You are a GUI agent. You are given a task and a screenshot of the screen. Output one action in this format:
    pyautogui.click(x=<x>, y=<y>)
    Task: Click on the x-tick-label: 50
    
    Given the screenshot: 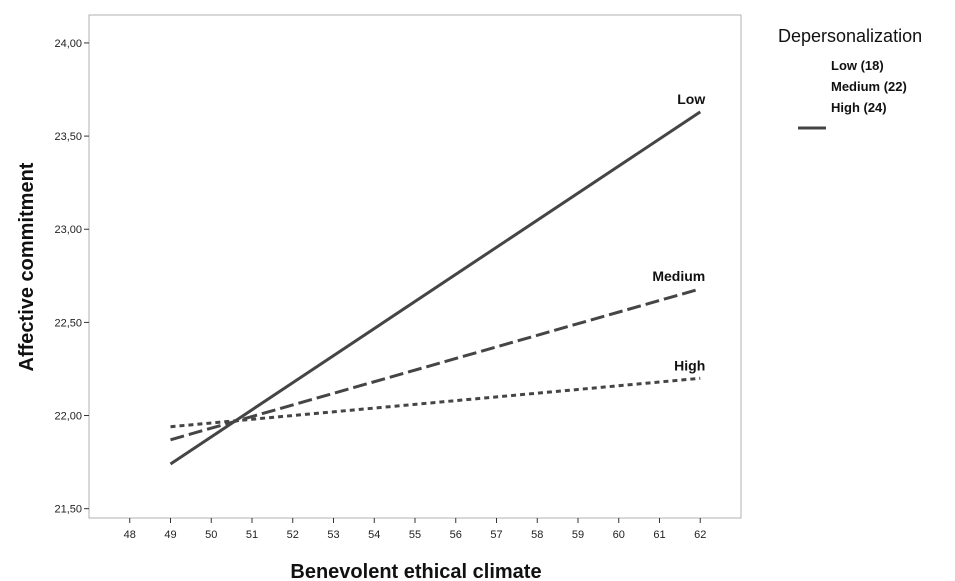 What is the action you would take?
    pyautogui.click(x=211, y=535)
    